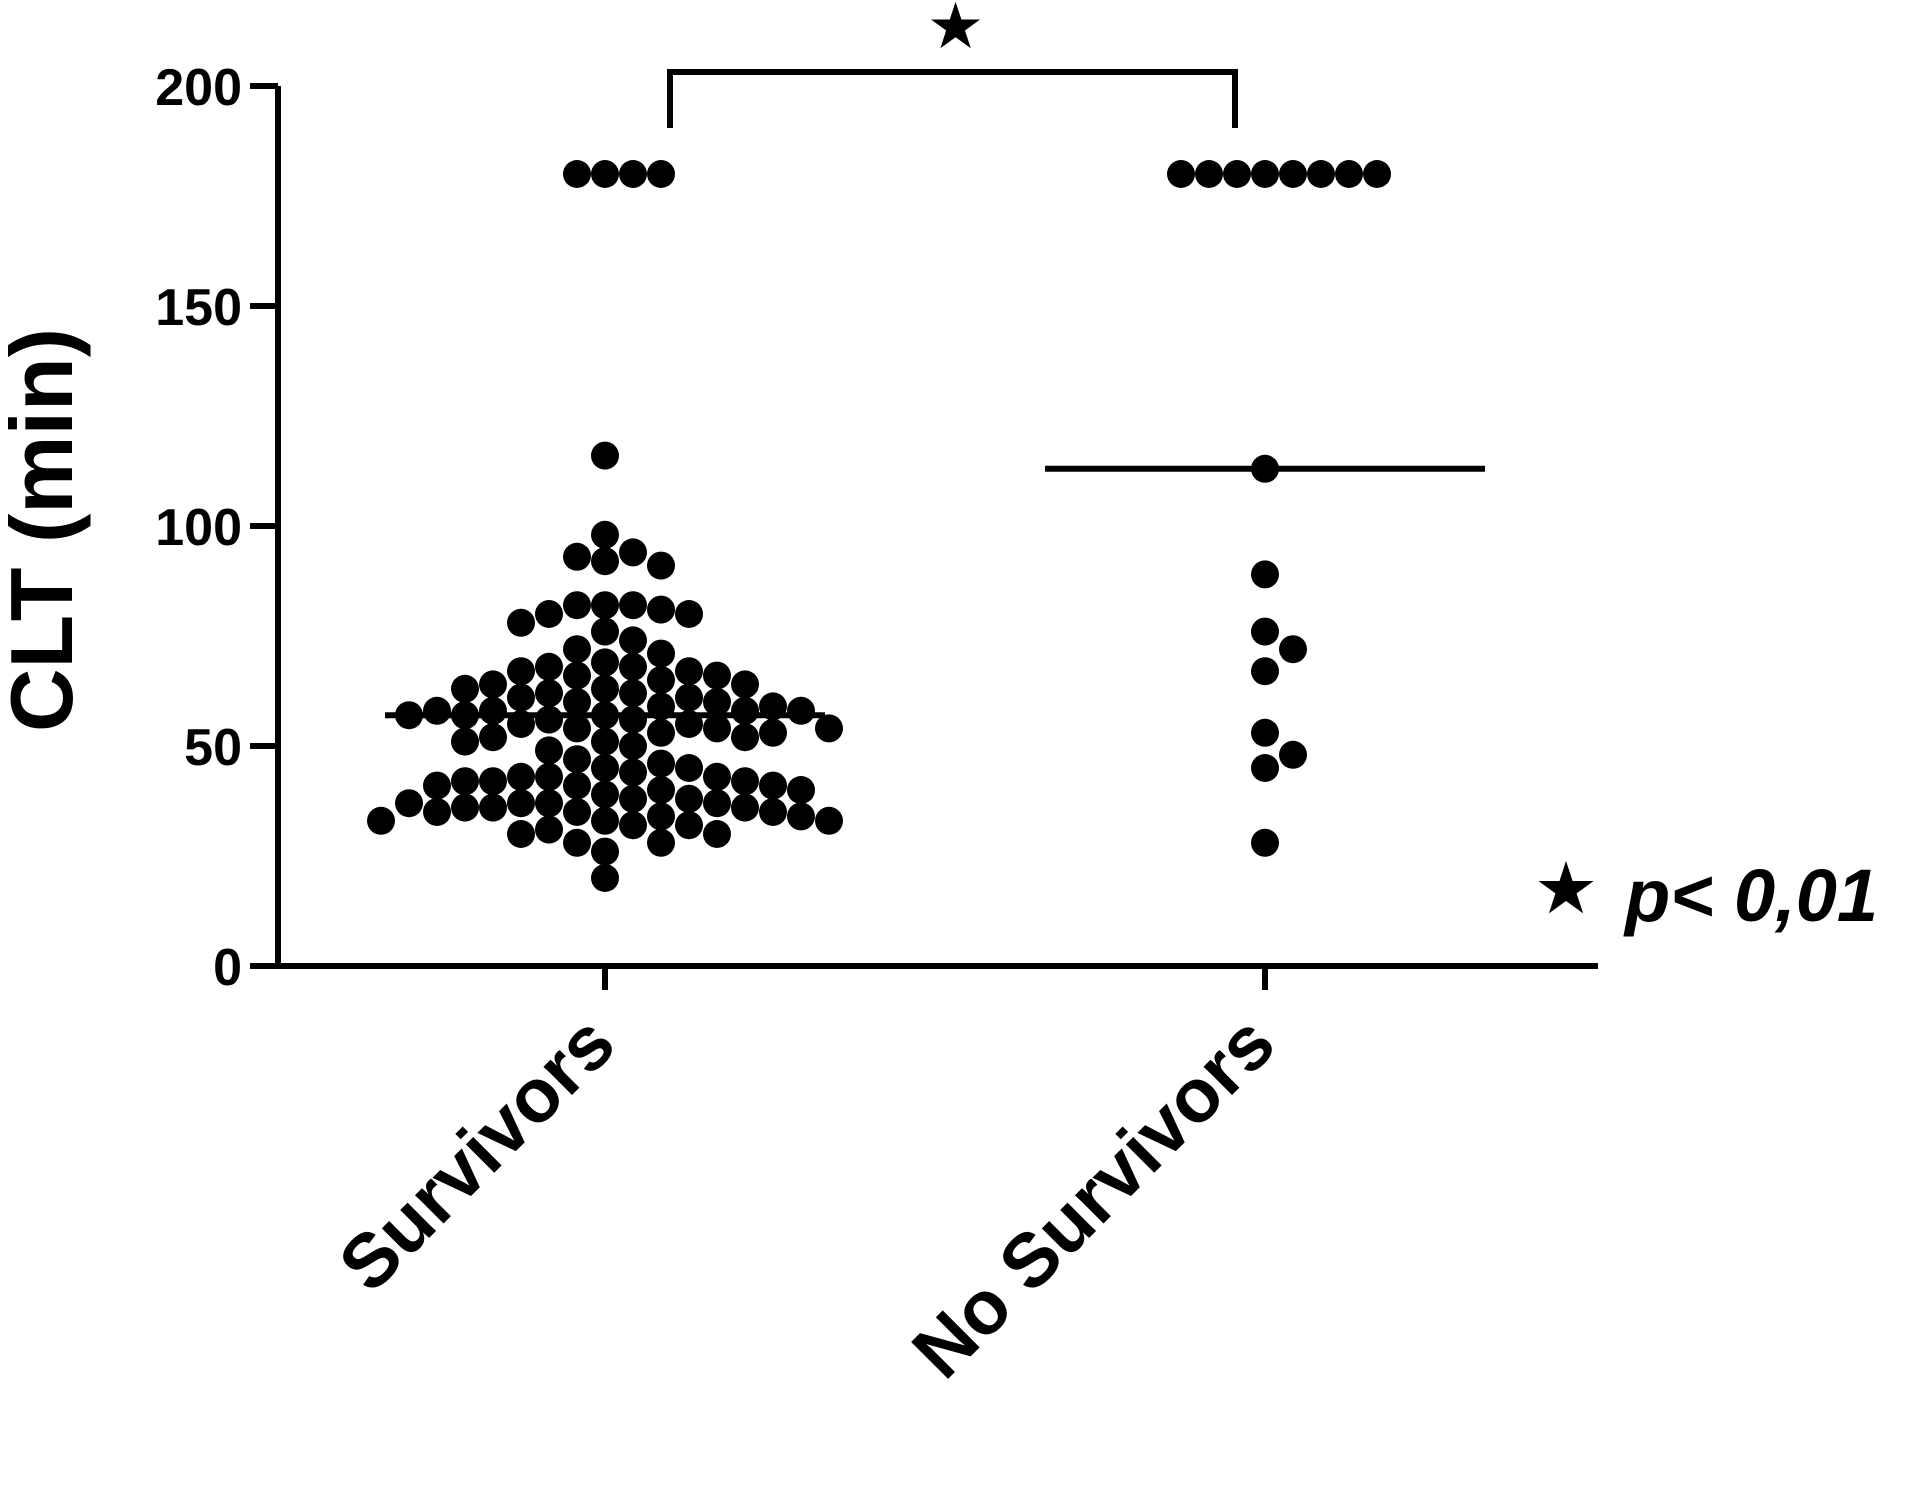 This screenshot has height=1492, width=1917. What do you see at coordinates (218, 528) in the screenshot?
I see `y-axis: 0 50 100 150 200` at bounding box center [218, 528].